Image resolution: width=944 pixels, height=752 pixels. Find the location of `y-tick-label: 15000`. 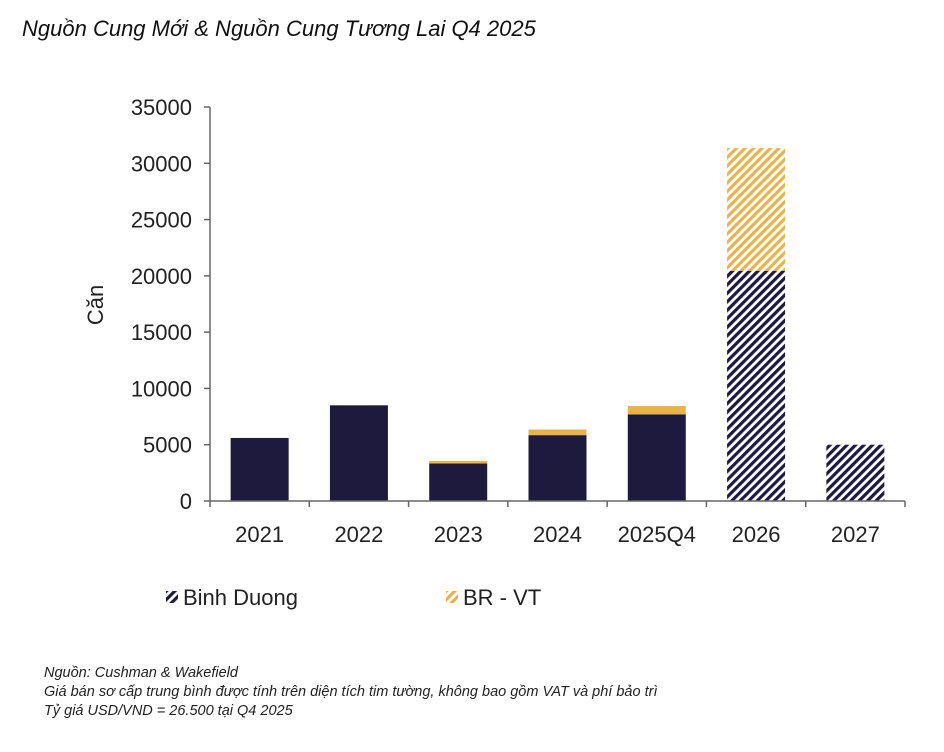

y-tick-label: 15000 is located at coordinates (161, 332).